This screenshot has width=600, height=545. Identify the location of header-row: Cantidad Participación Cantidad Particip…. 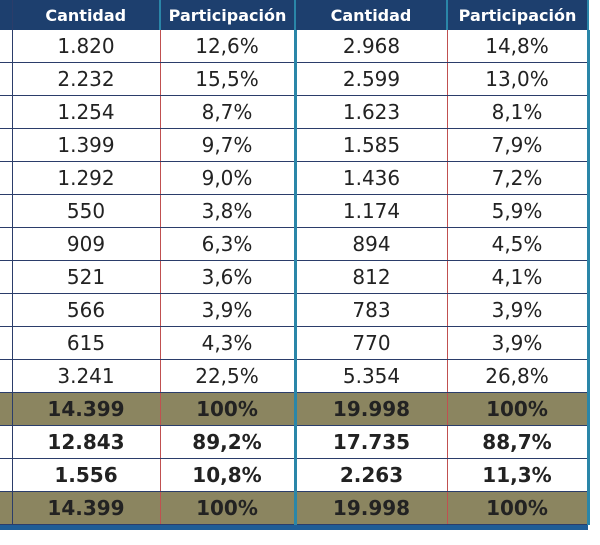
(294, 15).